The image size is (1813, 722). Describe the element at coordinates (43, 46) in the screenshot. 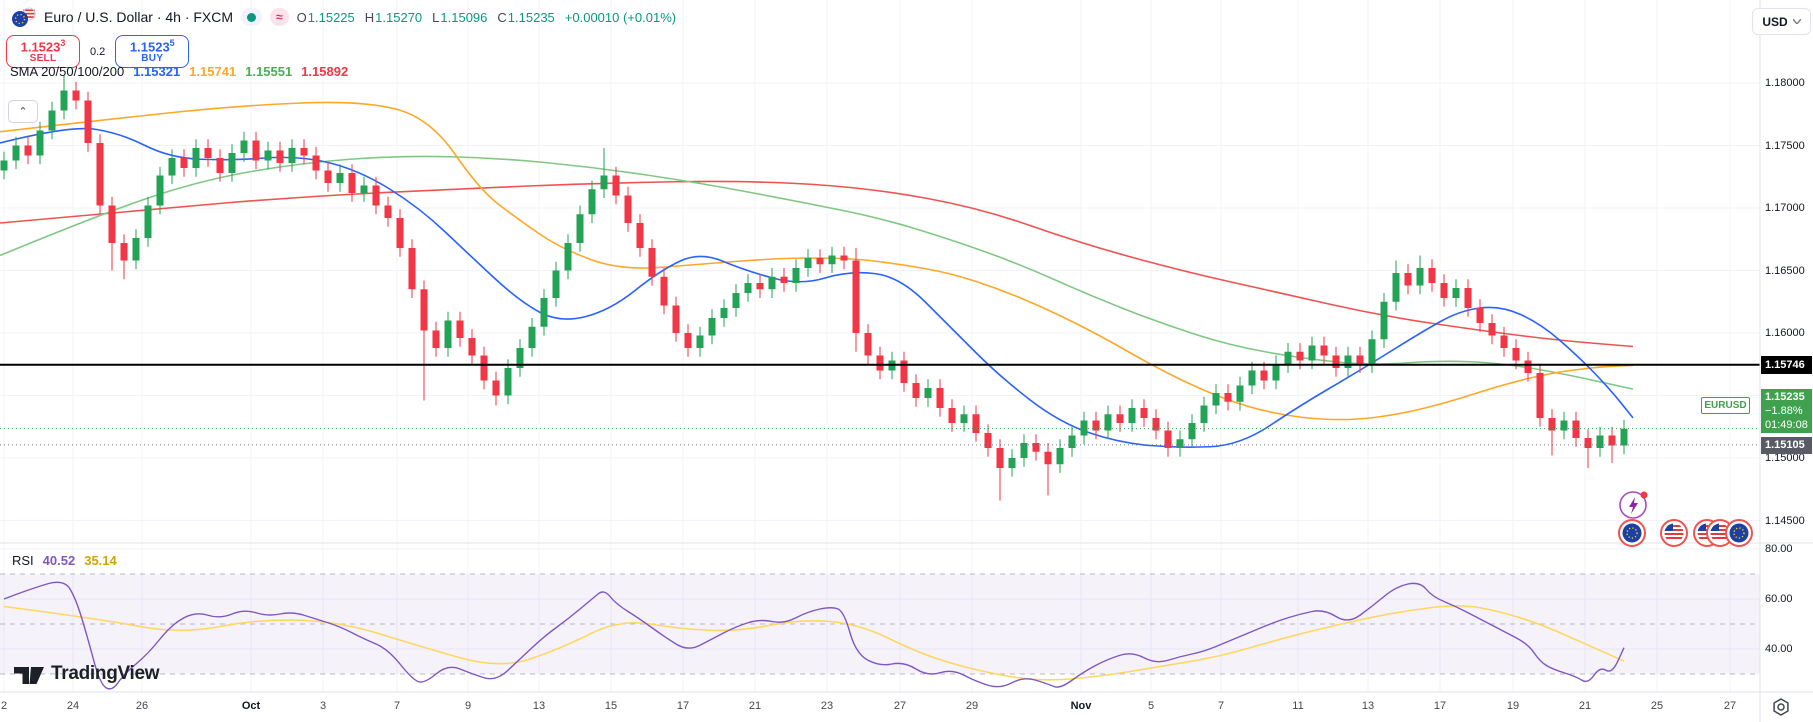

I see `sell-price: 1.15233` at that location.